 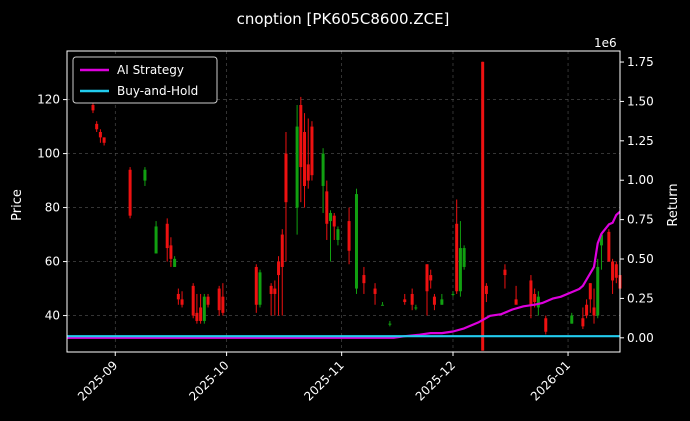 I want to click on y2-tick-label: 0.50, so click(x=640, y=259).